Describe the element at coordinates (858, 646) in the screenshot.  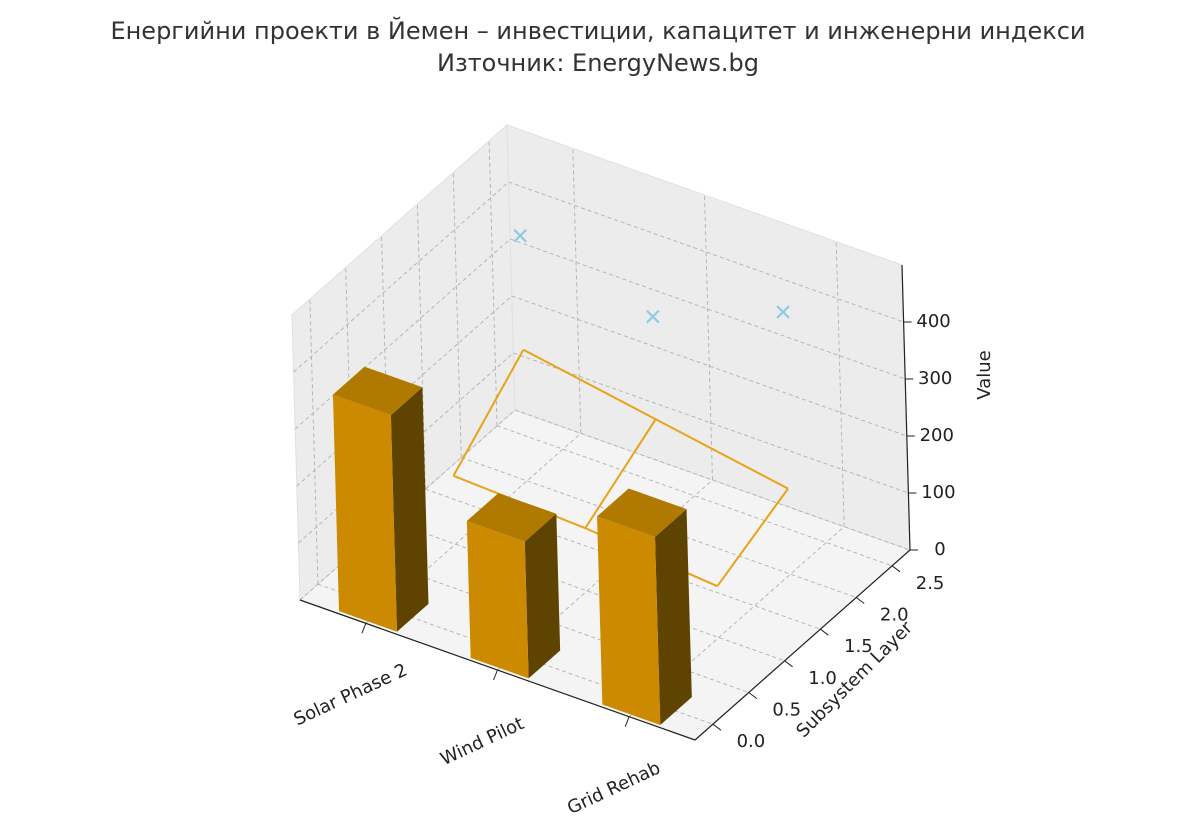
I see `y-tick-label: 1.5` at that location.